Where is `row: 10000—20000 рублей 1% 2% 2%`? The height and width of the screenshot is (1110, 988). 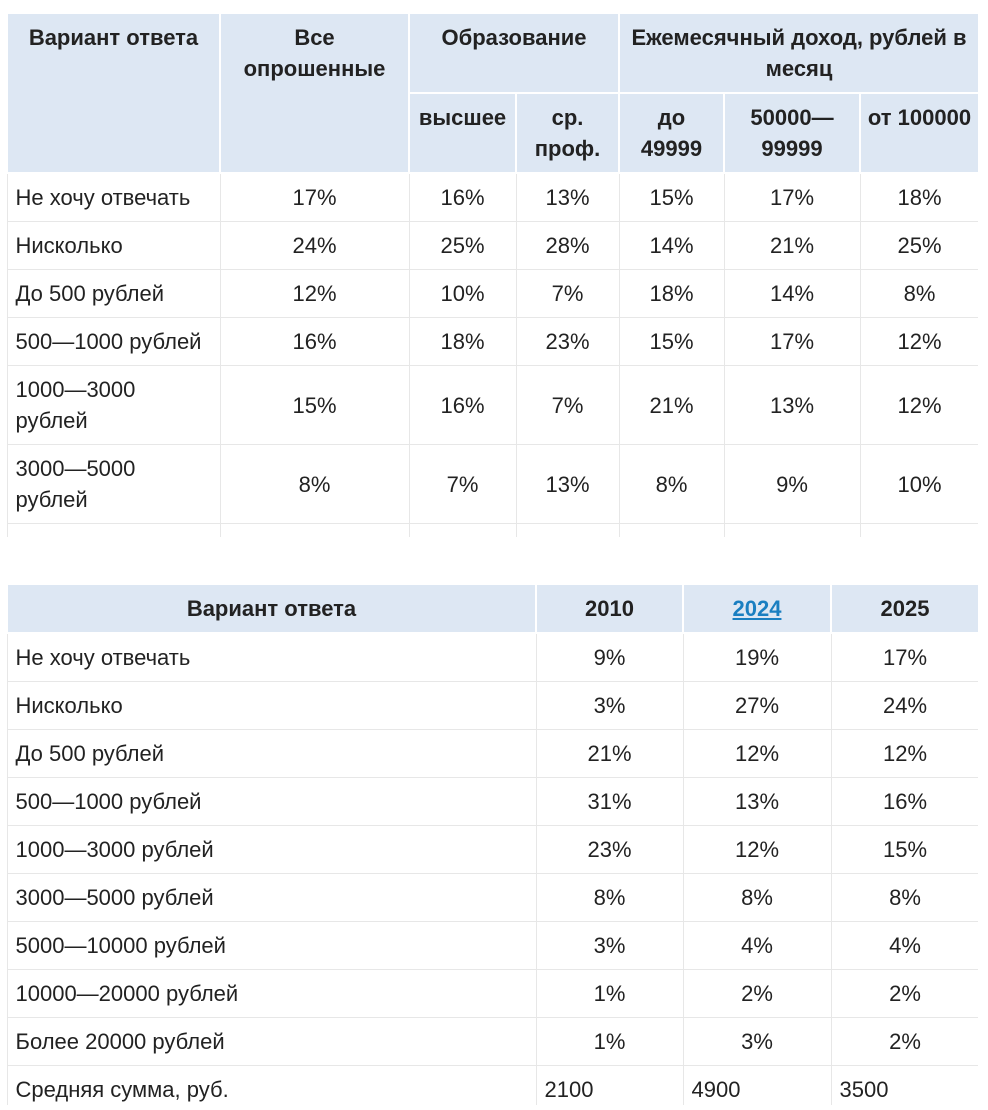 row: 10000—20000 рублей 1% 2% 2% is located at coordinates (492, 993).